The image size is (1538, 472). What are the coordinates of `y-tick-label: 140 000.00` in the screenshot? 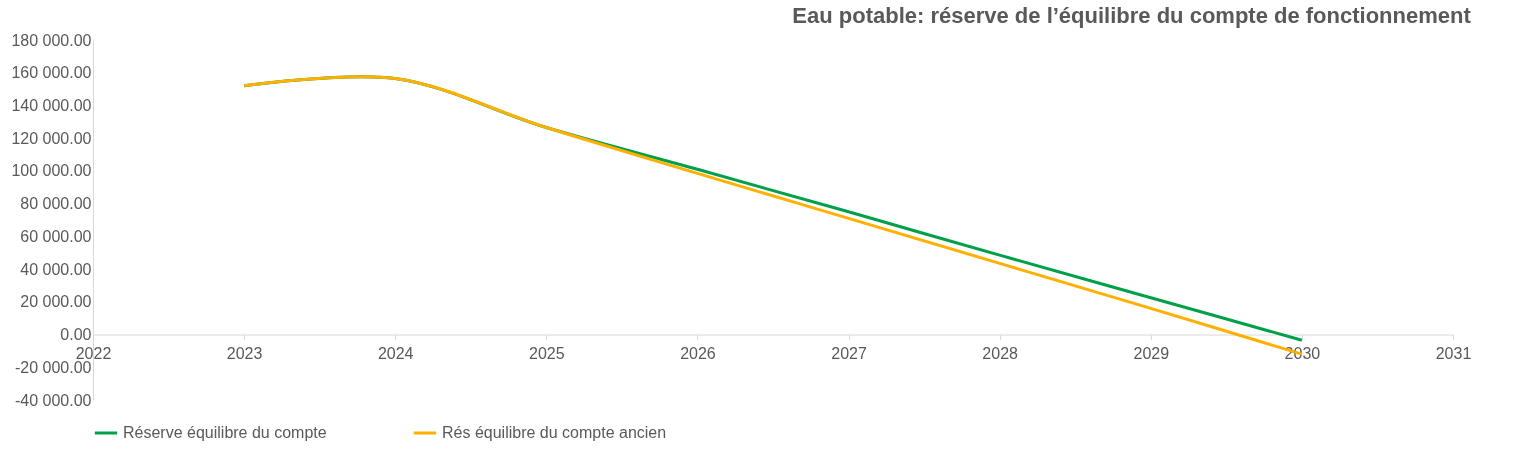 It's located at (51, 105).